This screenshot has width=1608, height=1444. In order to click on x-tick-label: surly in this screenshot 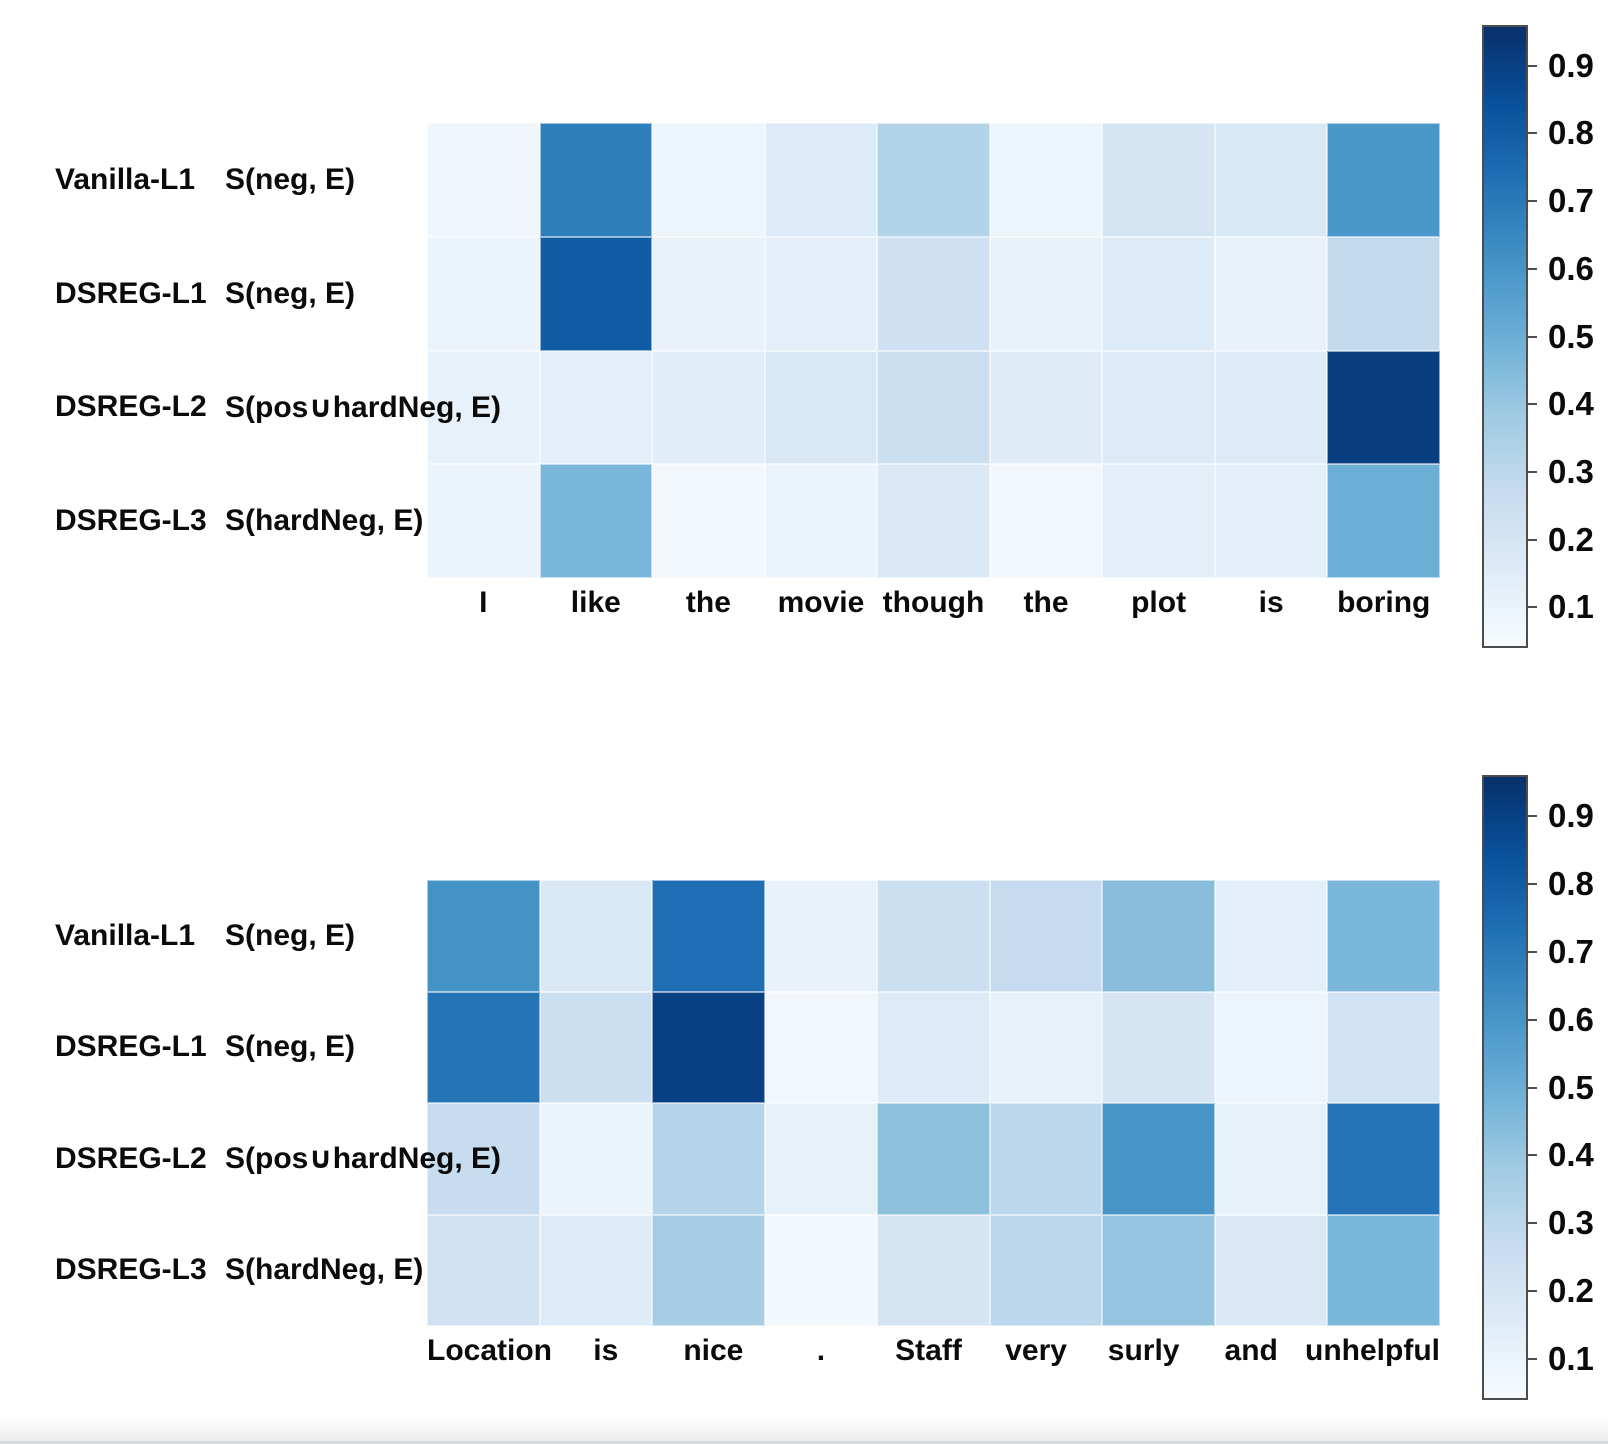, I will do `click(1143, 1350)`.